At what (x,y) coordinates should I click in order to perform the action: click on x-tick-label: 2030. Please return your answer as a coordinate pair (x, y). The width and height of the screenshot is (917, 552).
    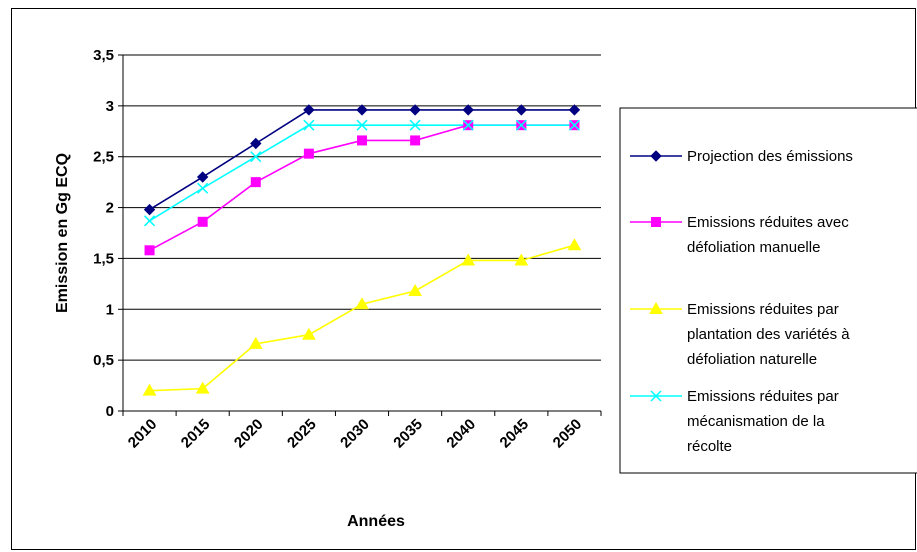
    Looking at the image, I should click on (355, 434).